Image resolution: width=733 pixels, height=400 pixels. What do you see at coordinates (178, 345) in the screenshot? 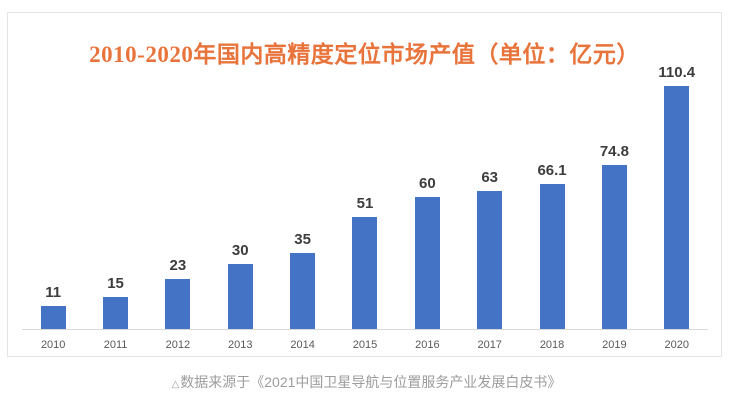
I see `x-axis-tick-label: 2012` at bounding box center [178, 345].